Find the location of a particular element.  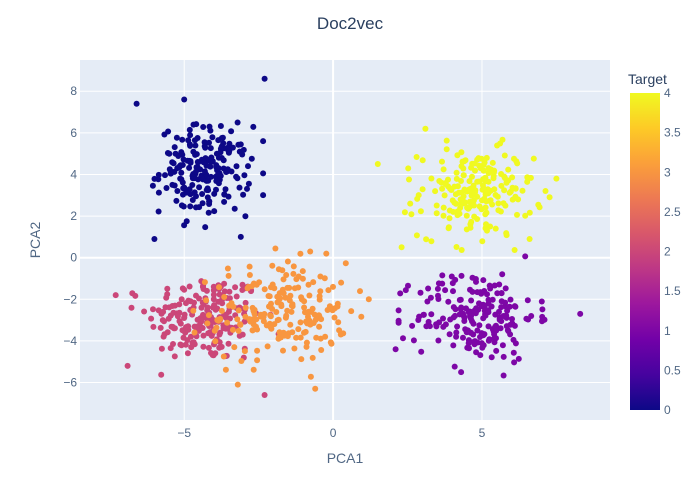

y-tick-label: −2 is located at coordinates (70, 299).